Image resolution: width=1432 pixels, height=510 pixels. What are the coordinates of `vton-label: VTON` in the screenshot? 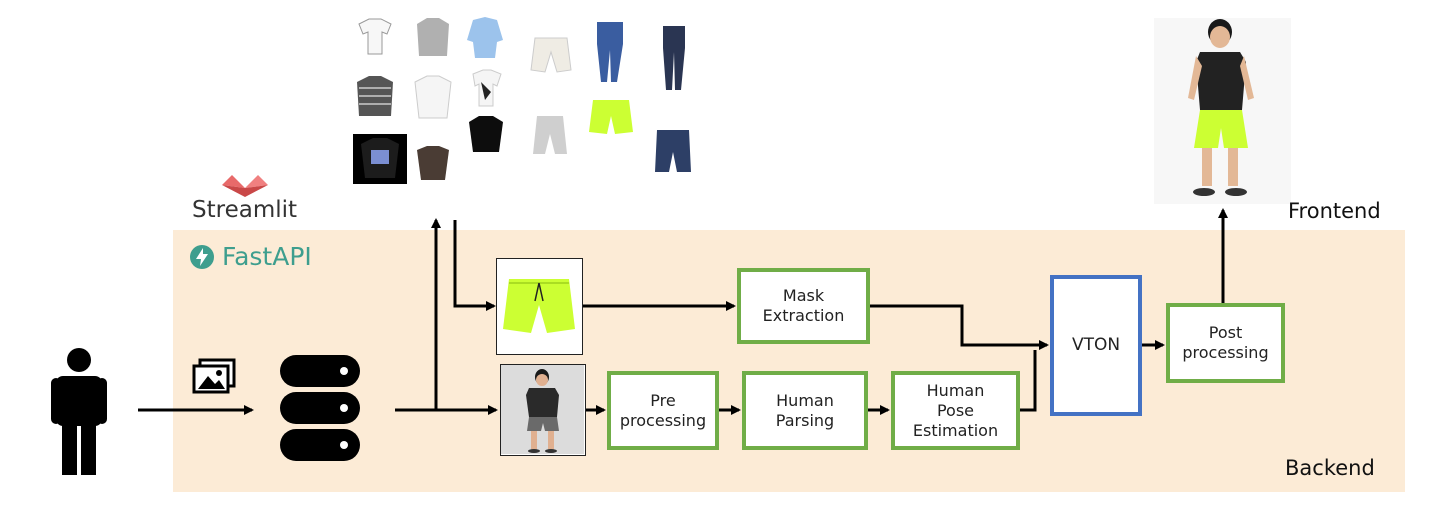 It's located at (1096, 344).